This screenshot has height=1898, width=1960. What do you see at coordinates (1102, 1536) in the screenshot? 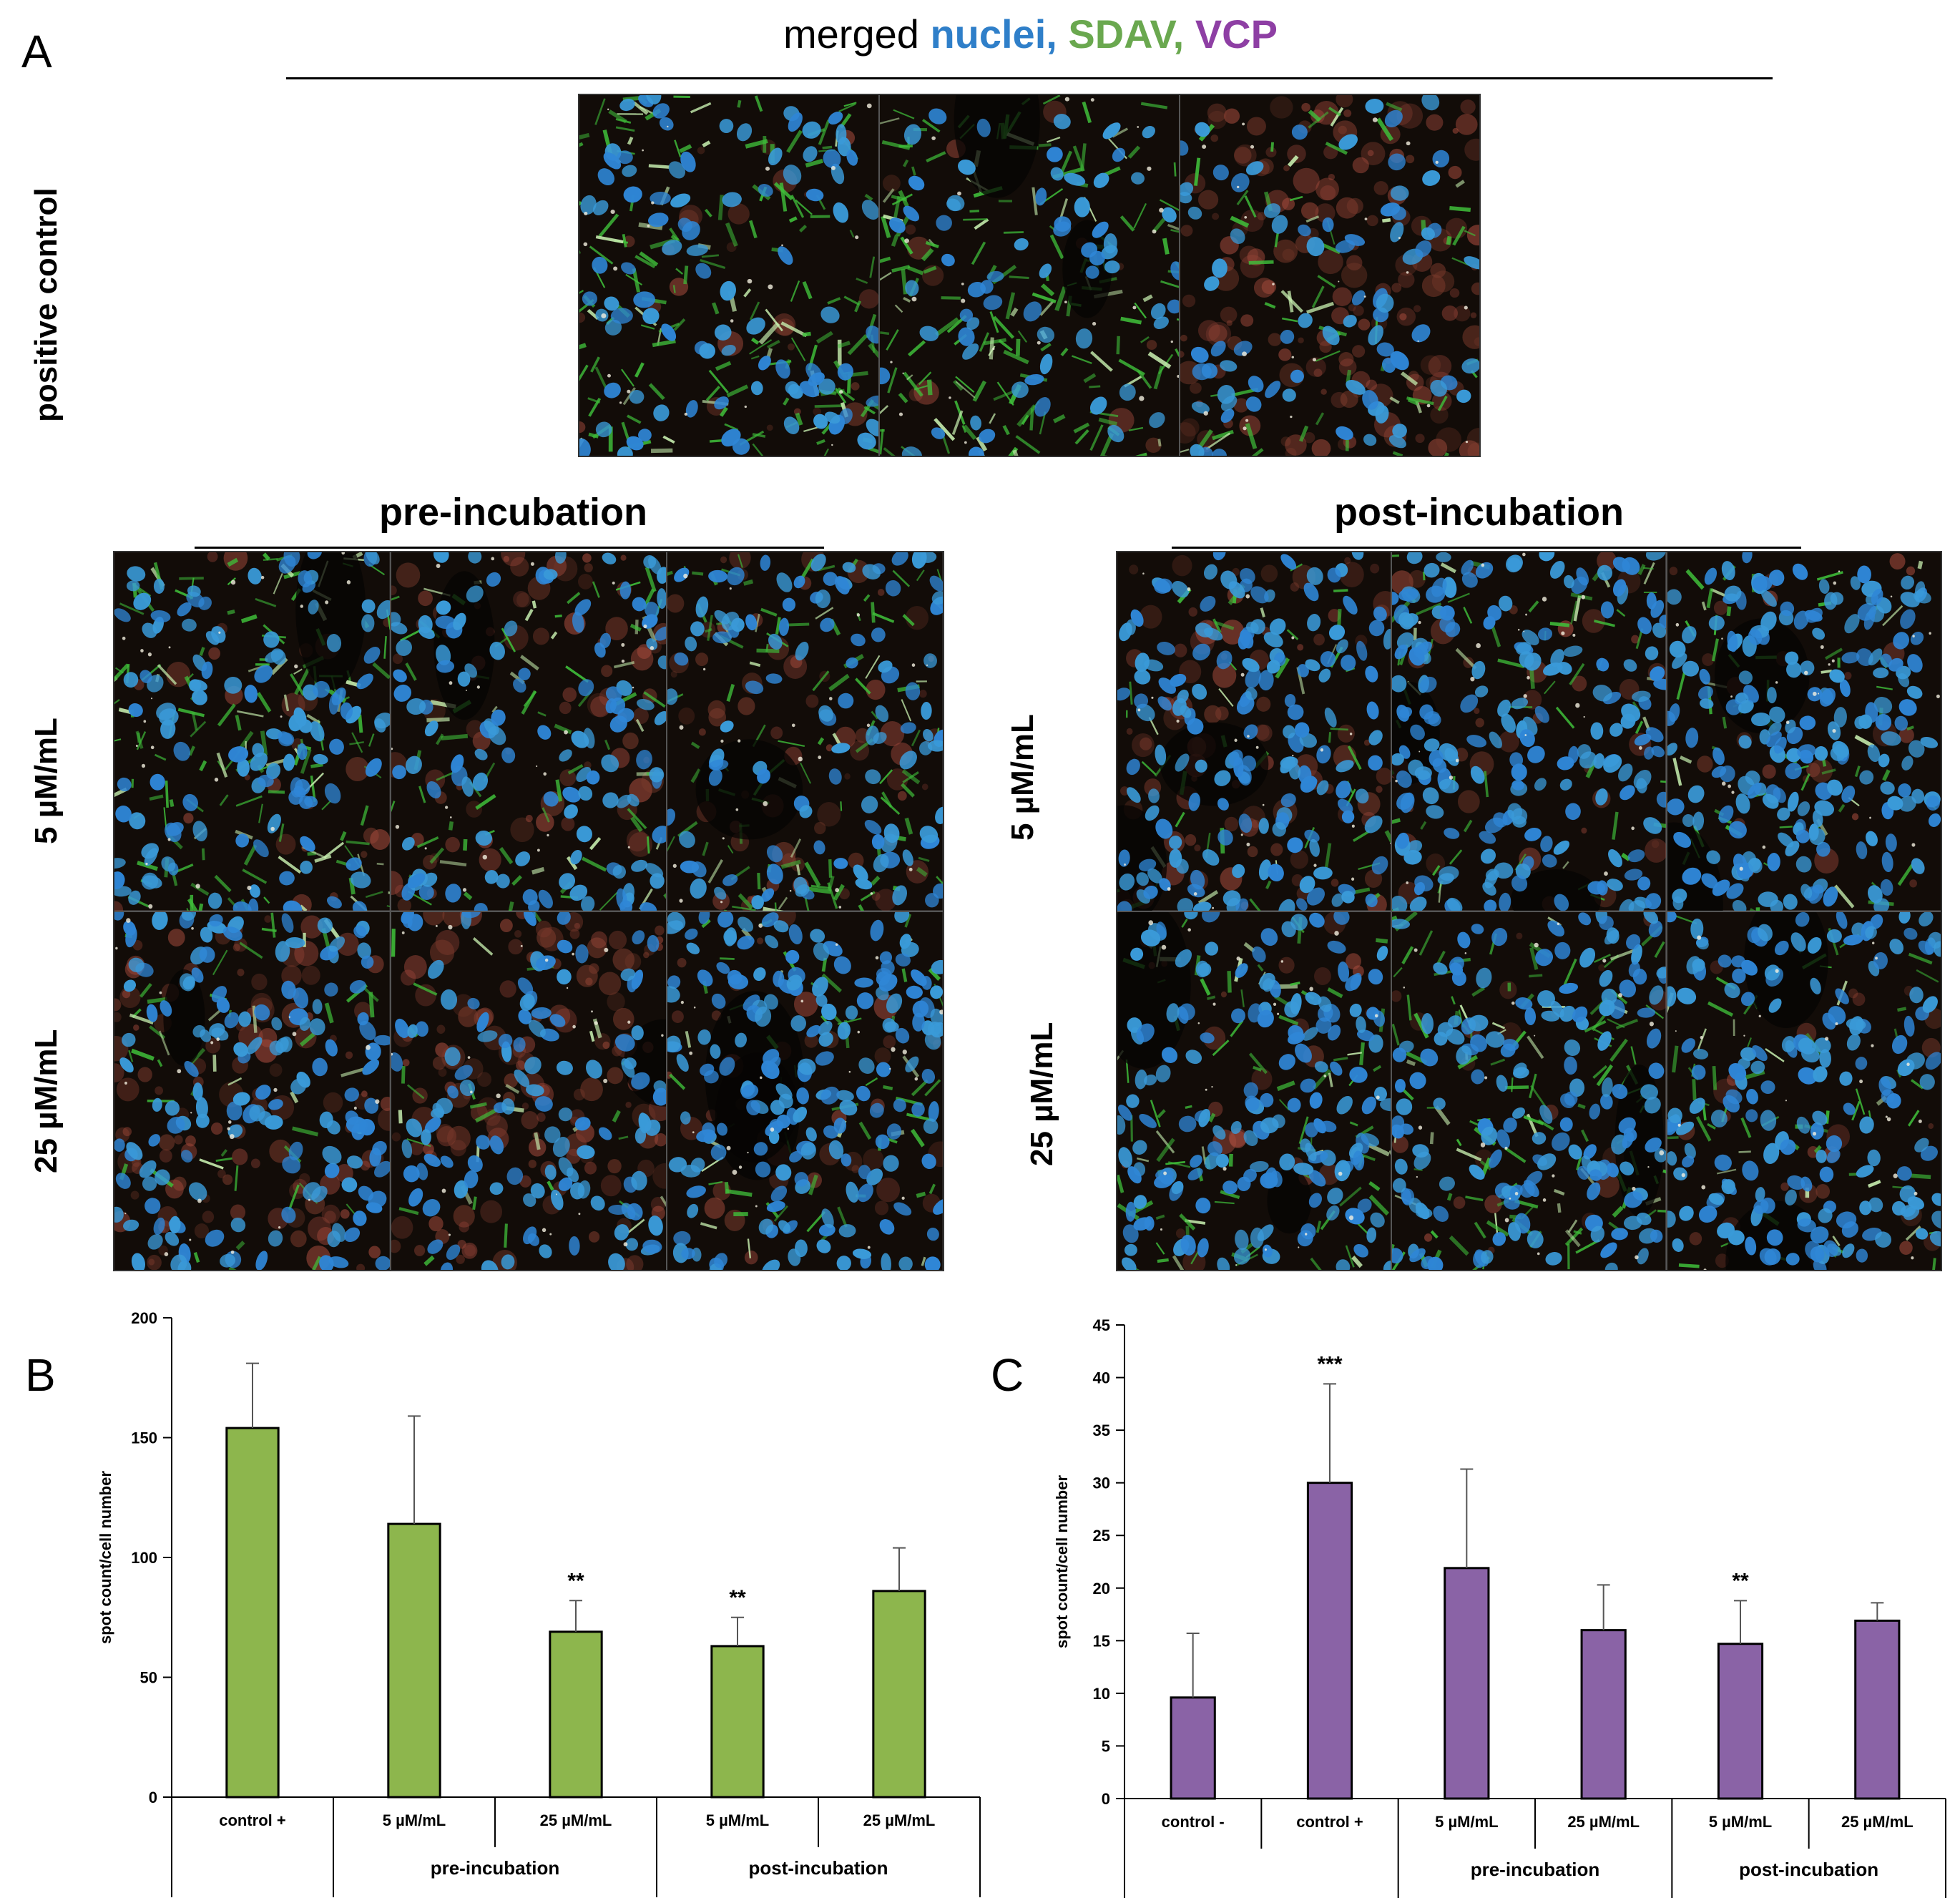
I see `y-tick-label: 25` at bounding box center [1102, 1536].